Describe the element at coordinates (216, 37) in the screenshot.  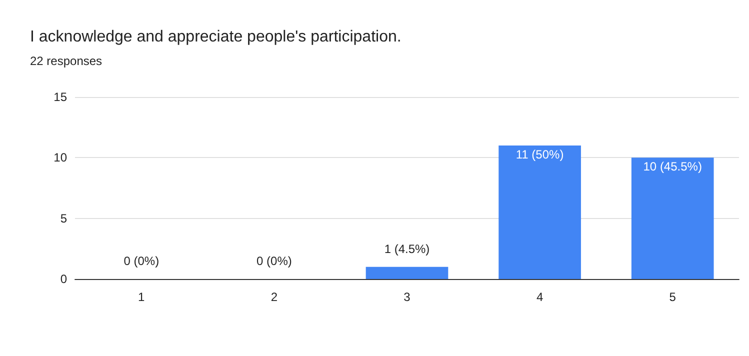
I see `chart-title: I acknowledge and appreciate people's participation.` at that location.